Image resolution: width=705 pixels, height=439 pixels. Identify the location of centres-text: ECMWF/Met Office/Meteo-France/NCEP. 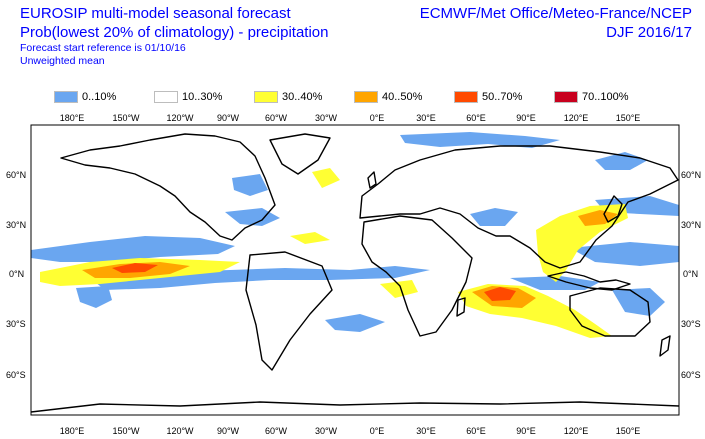
(555, 13).